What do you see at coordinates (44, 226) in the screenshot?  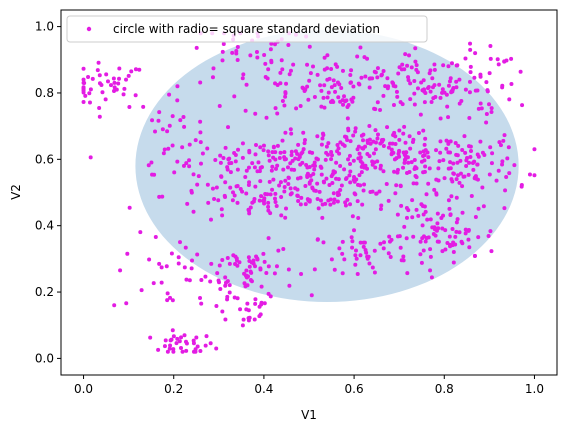 I see `y-tick-label: 0.4` at bounding box center [44, 226].